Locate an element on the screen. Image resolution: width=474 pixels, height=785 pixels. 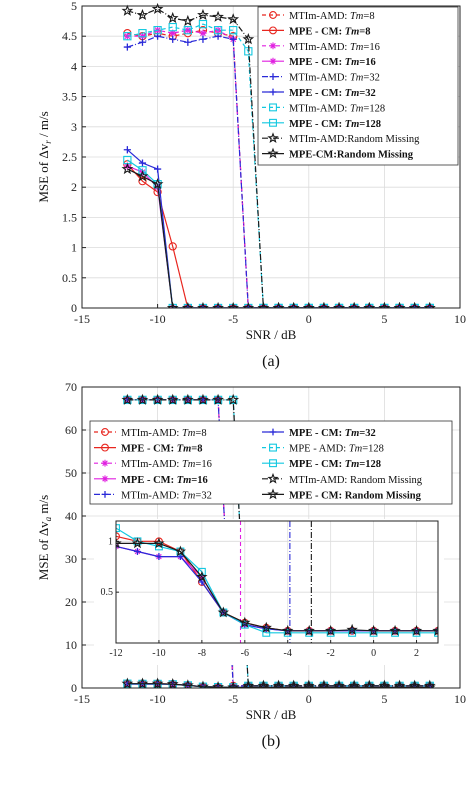
legend-entry: MTIm-AMD: Tm=32 is located at coordinates (334, 78).